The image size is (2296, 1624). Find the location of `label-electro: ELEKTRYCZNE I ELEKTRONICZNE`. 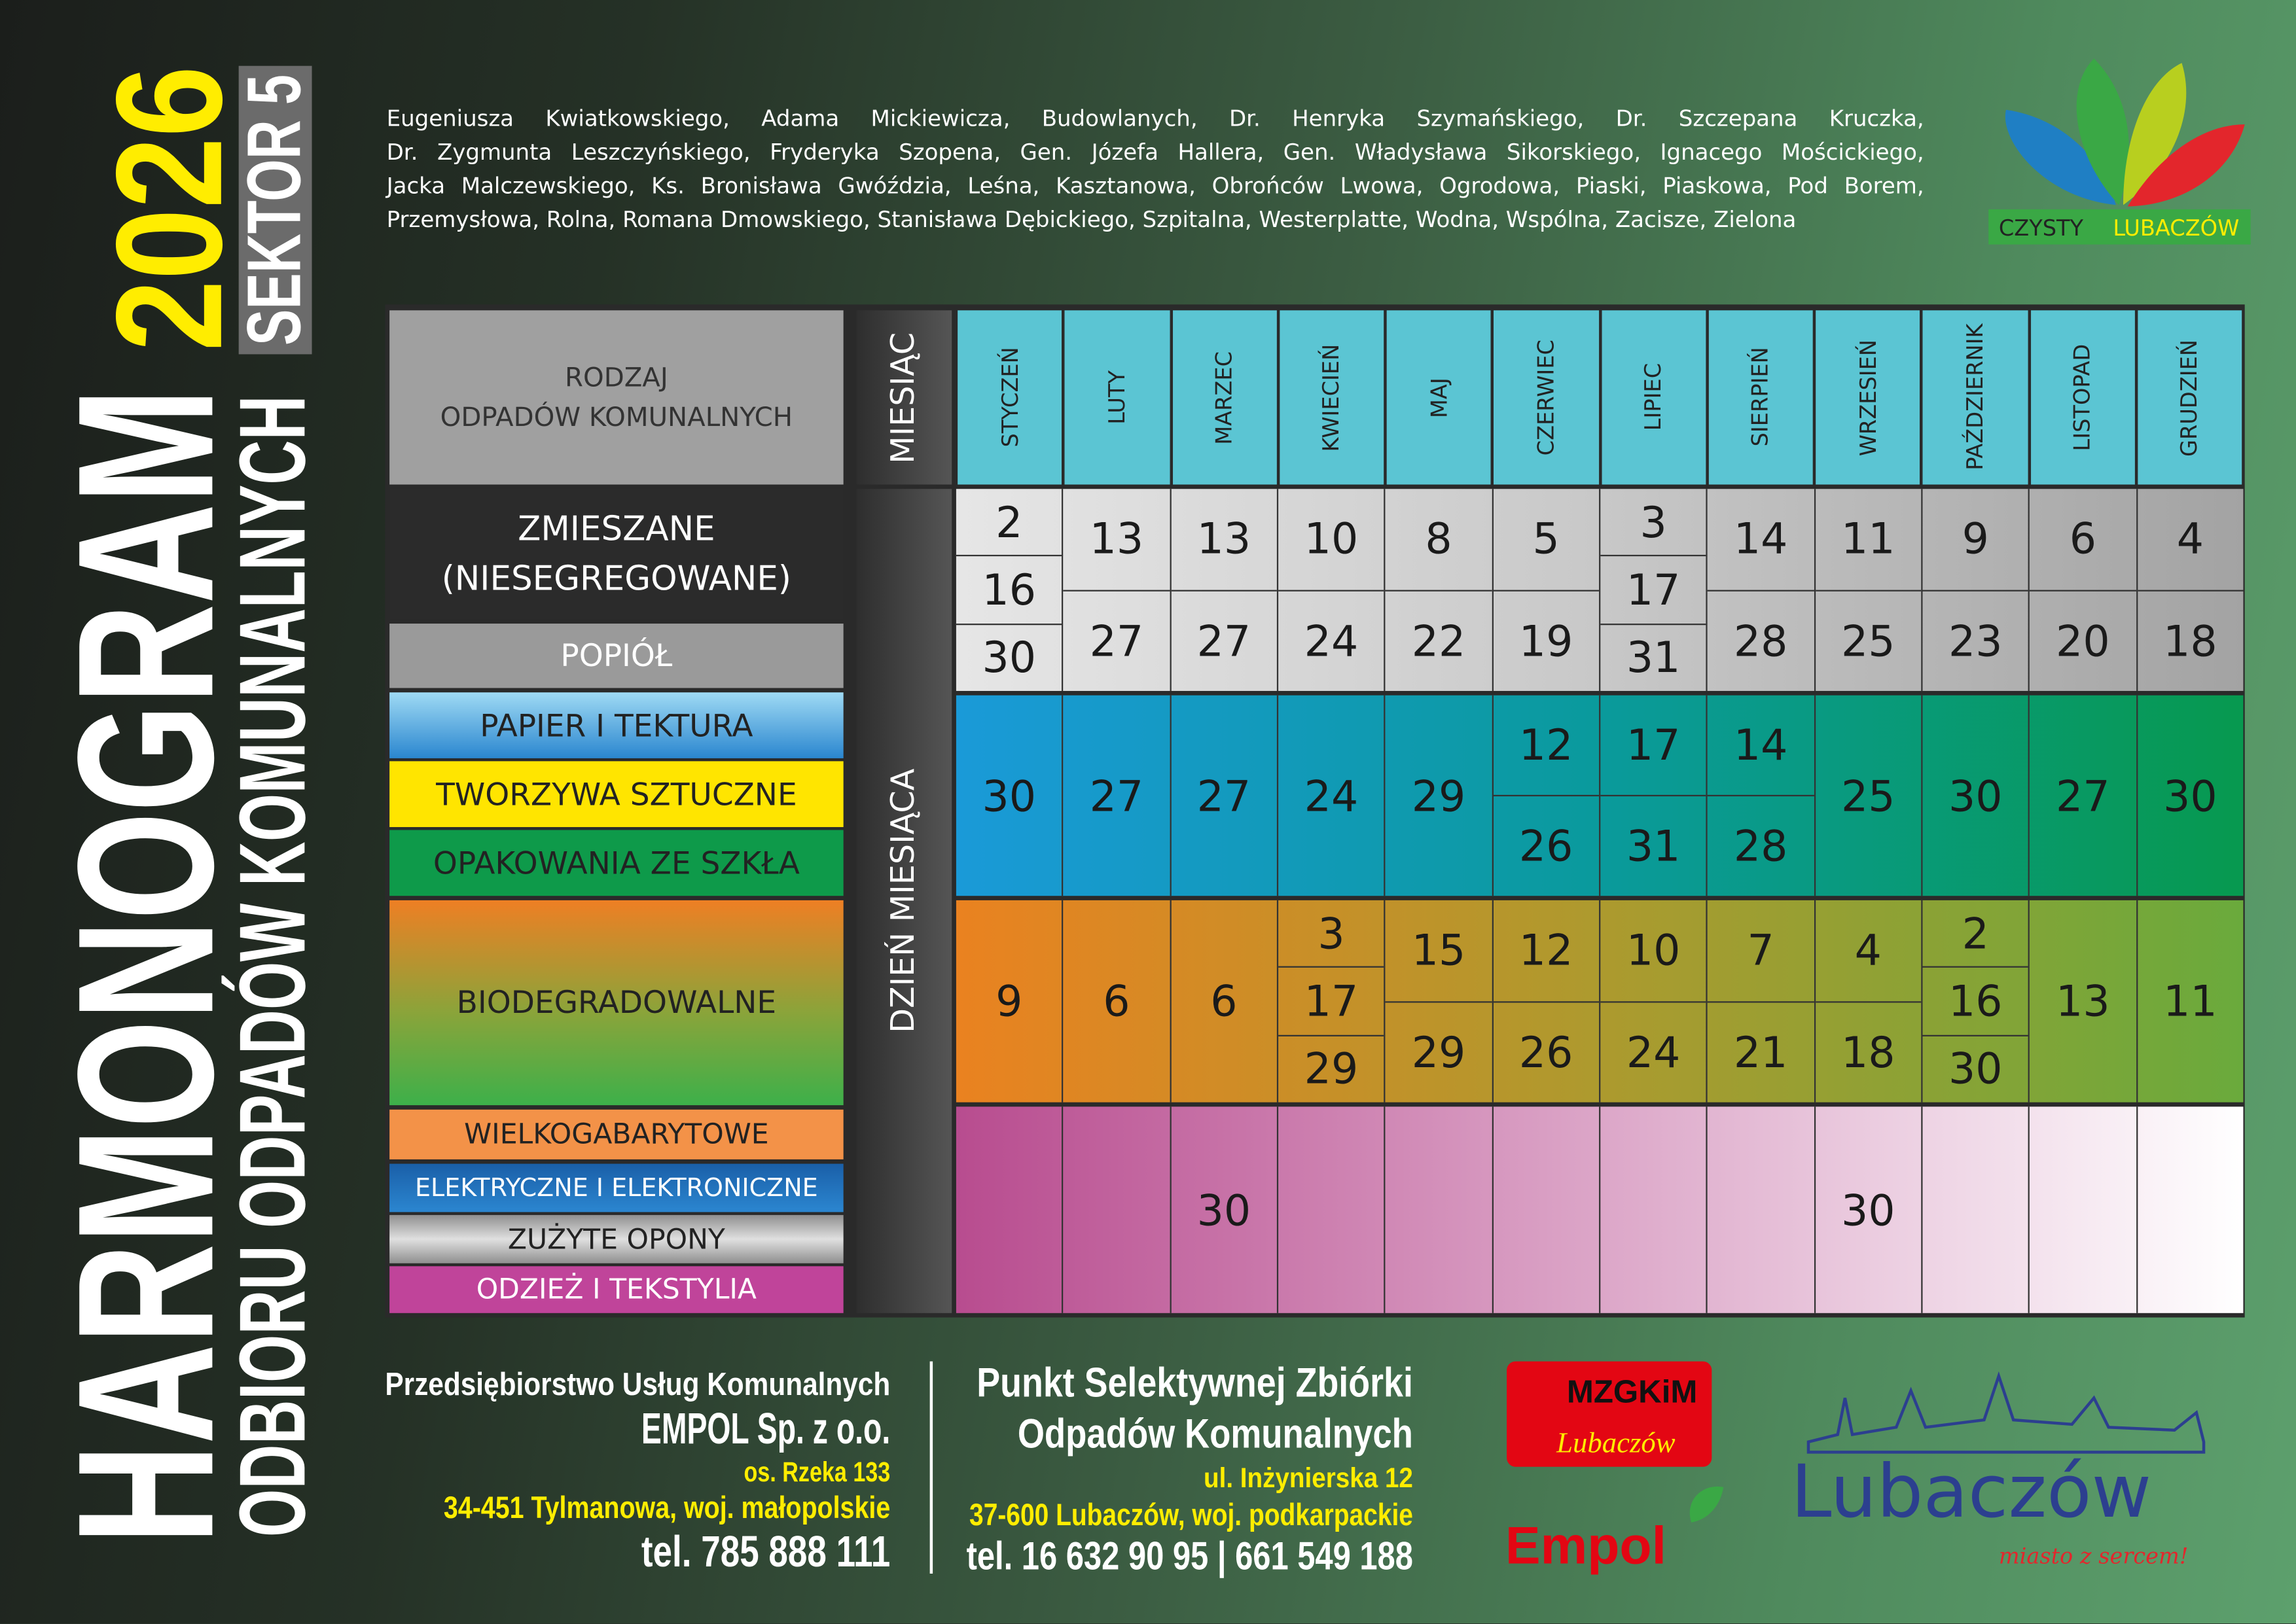

label-electro: ELEKTRYCZNE I ELEKTRONICZNE is located at coordinates (616, 1187).